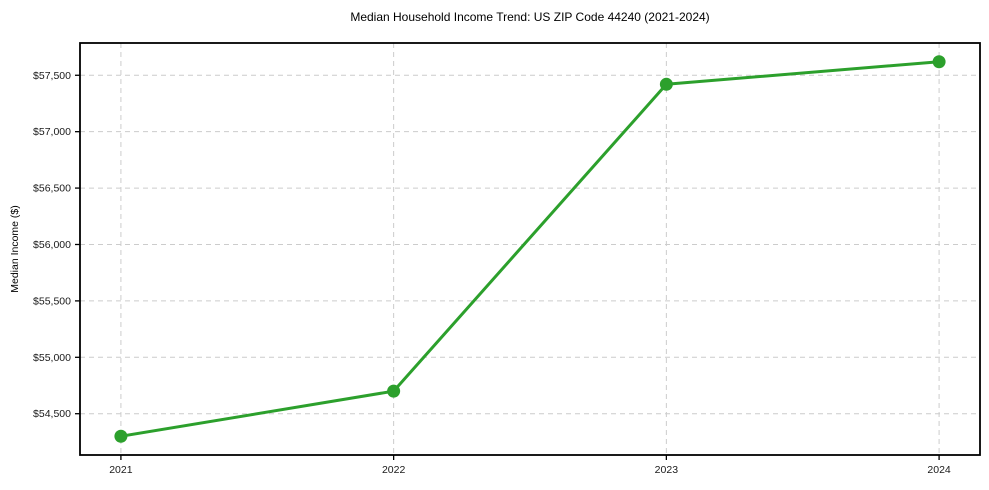 The image size is (989, 490). I want to click on y-tick-label: $56,000, so click(52, 245).